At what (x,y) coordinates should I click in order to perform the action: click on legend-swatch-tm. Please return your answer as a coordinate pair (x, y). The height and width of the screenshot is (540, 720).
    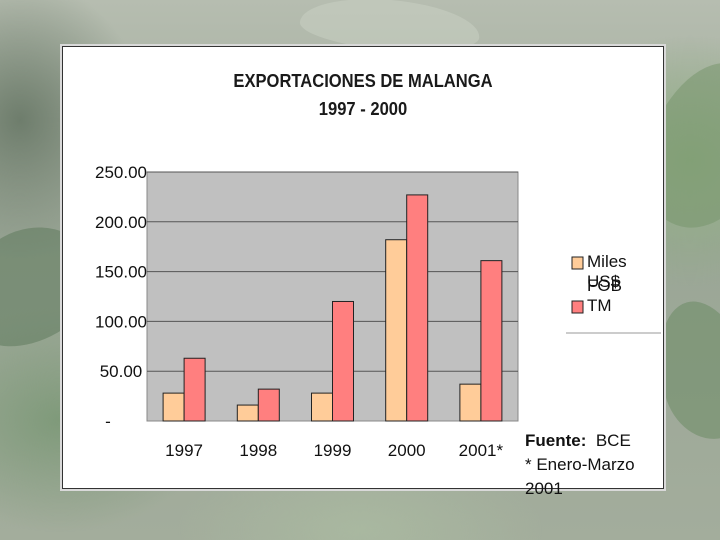
    Looking at the image, I should click on (577, 307).